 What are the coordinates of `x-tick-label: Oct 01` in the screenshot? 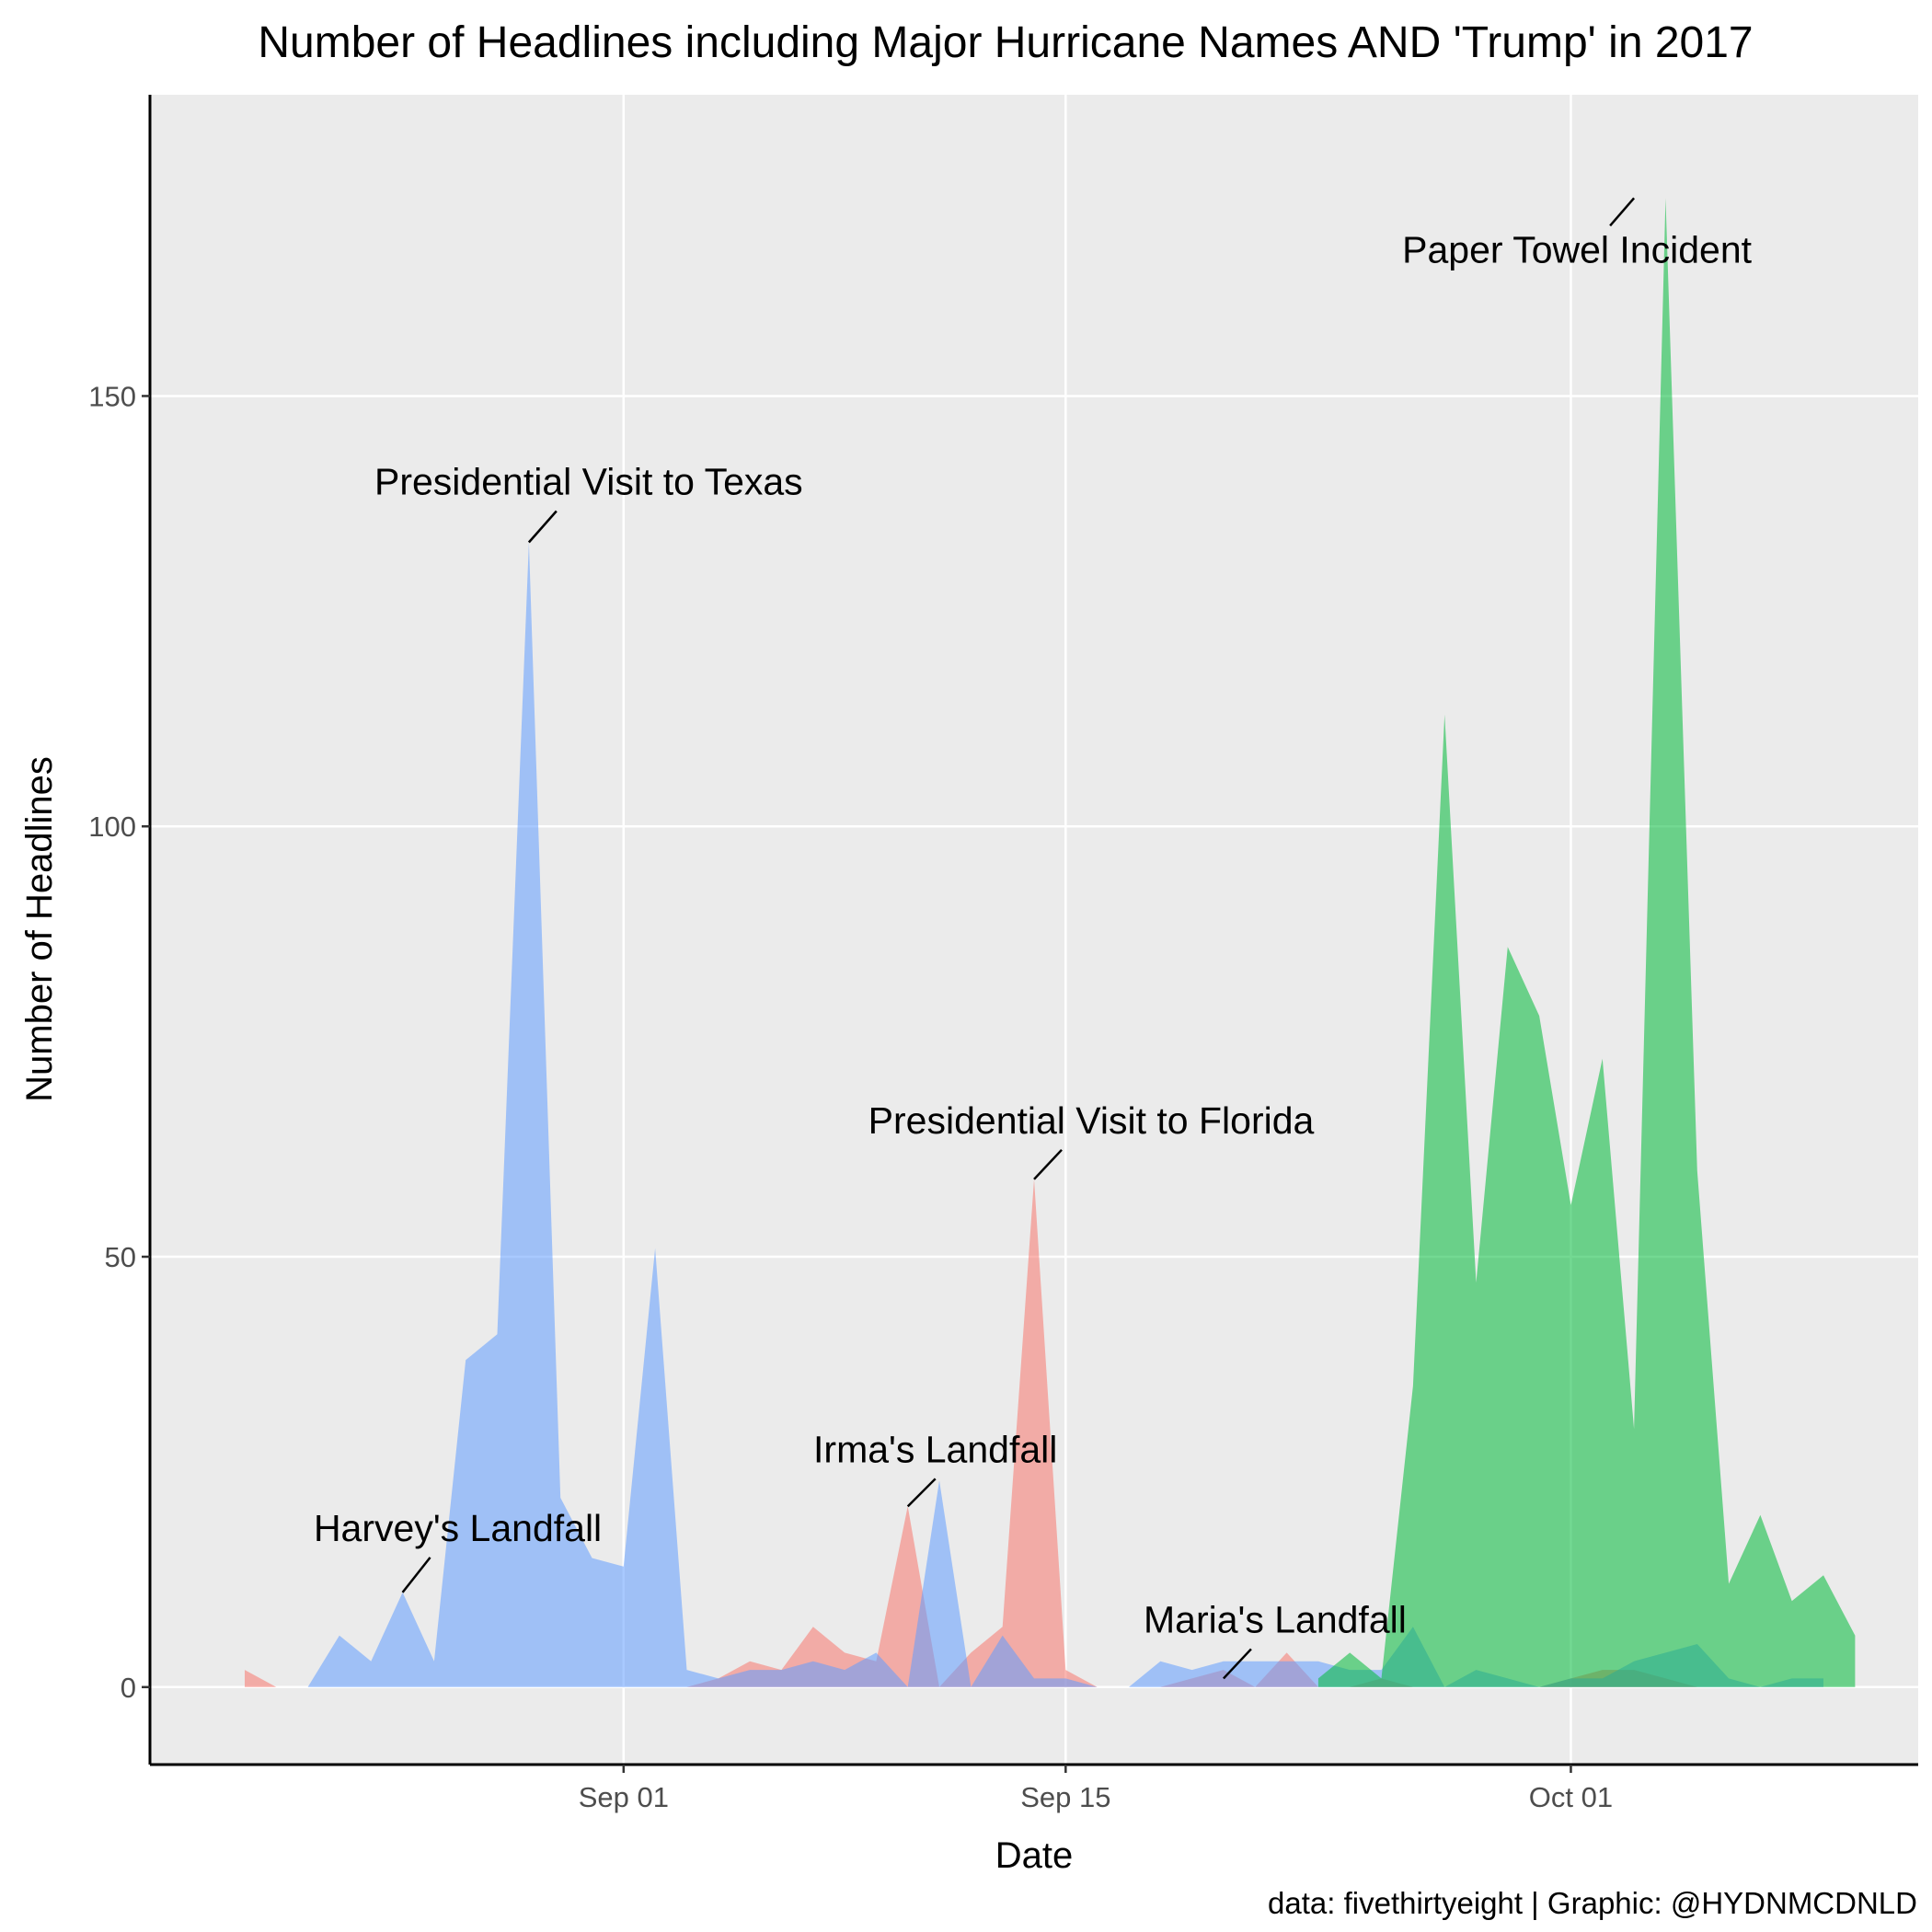 It's located at (1571, 1797).